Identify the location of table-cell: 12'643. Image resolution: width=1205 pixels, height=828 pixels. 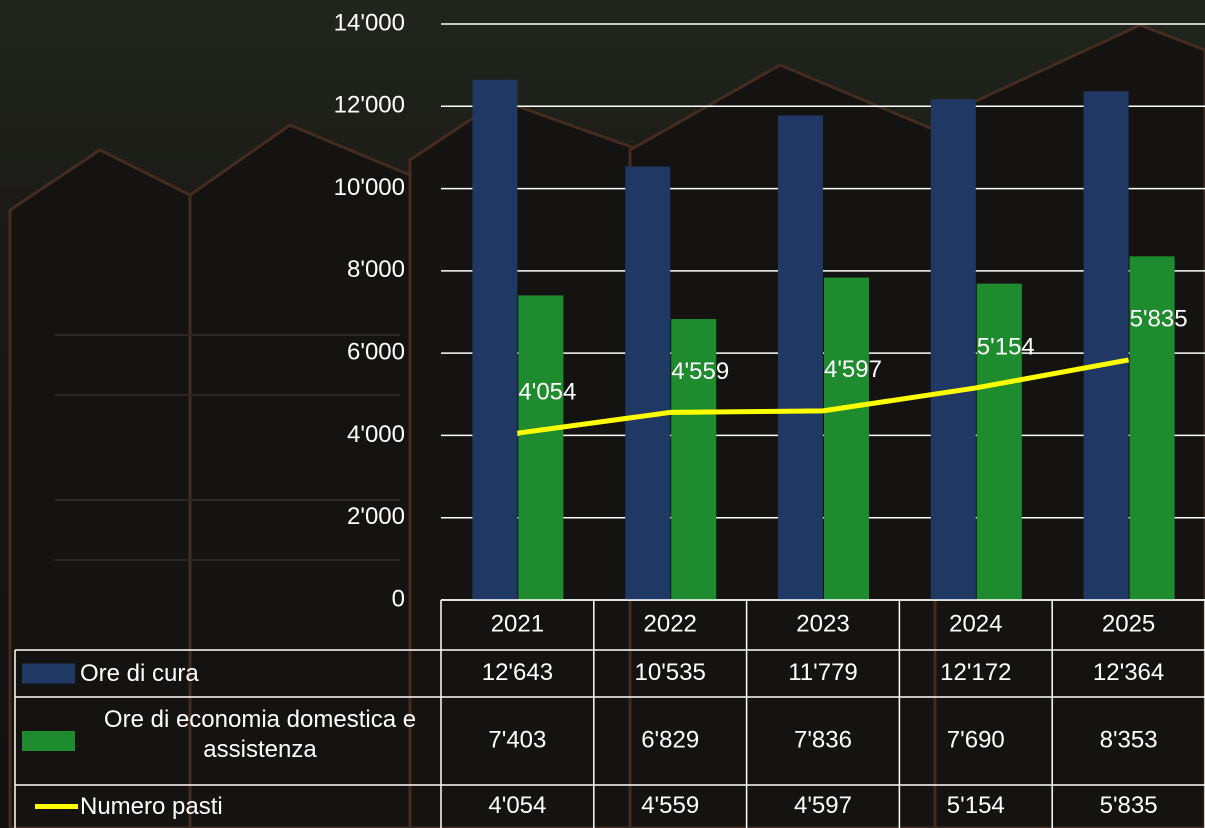
(517, 672).